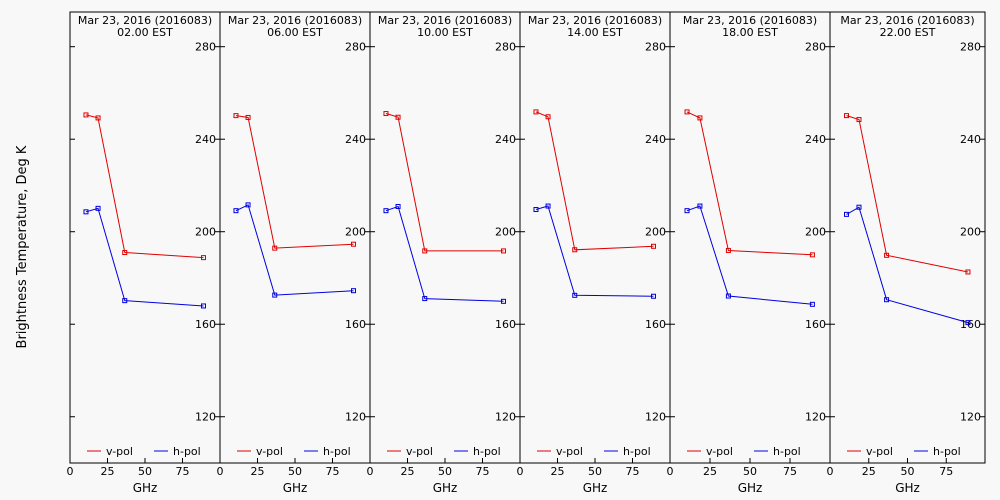 The image size is (1000, 500). What do you see at coordinates (750, 32) in the screenshot?
I see `panel-title-line: 18.00 EST` at bounding box center [750, 32].